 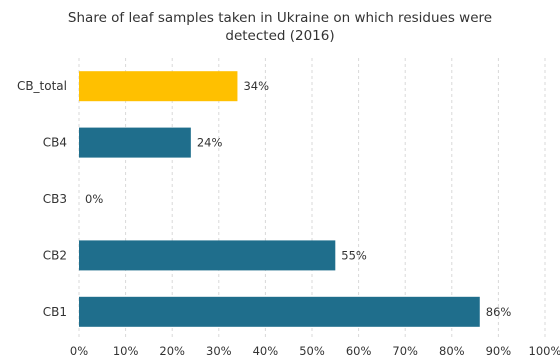 I want to click on category-label: CB1, so click(x=55, y=312).